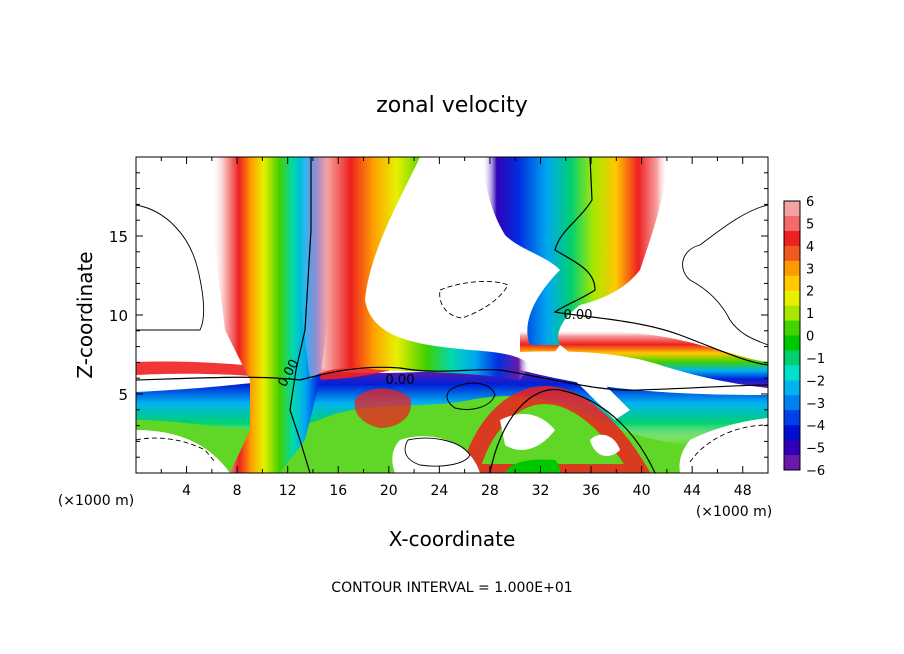 The height and width of the screenshot is (654, 904). Describe the element at coordinates (815, 404) in the screenshot. I see `colorbar-tick-label: −3` at that location.